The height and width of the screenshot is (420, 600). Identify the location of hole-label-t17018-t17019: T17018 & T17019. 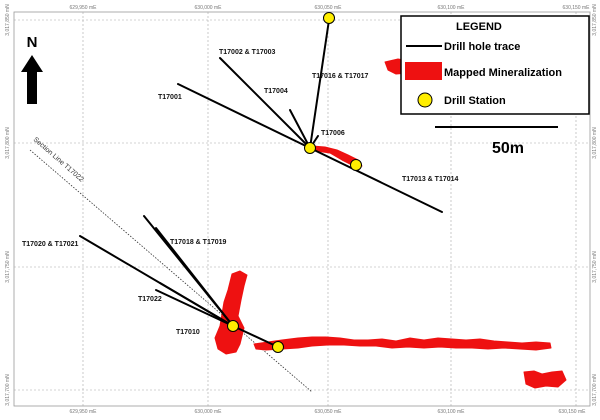
(198, 242).